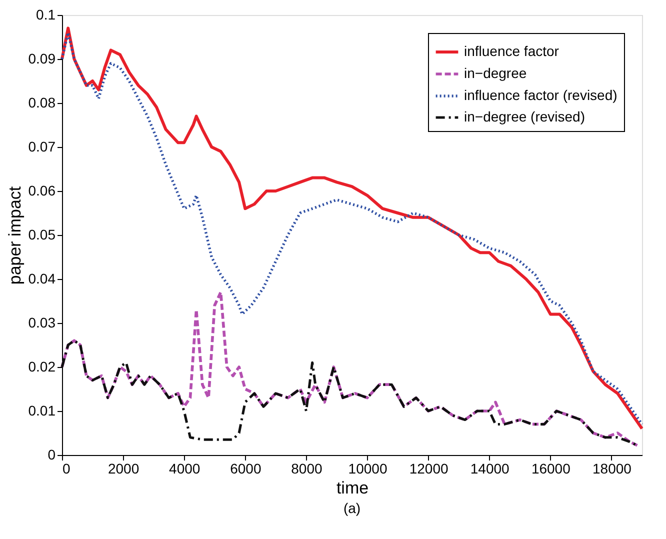 This screenshot has height=539, width=666. Describe the element at coordinates (42, 102) in the screenshot. I see `y-tick-label: 0.08` at that location.